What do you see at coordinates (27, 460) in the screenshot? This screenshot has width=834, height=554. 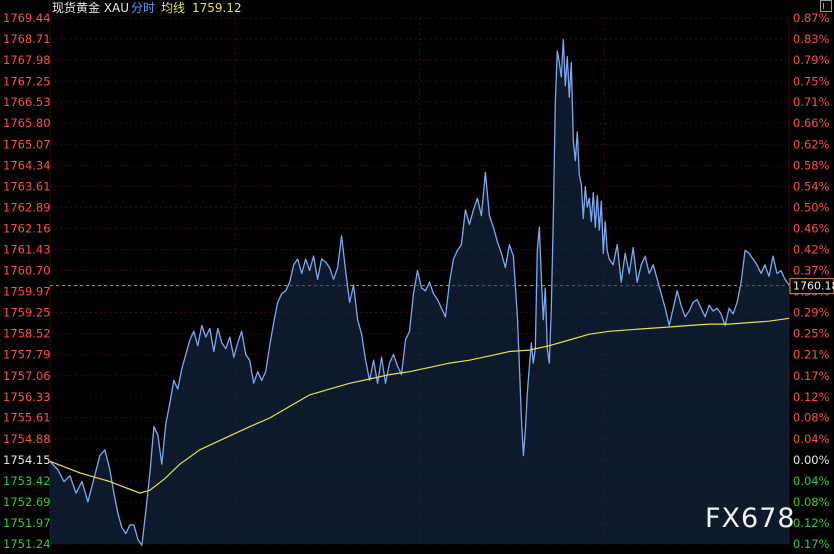 I see `price-tick-label: 1754.15` at bounding box center [27, 460].